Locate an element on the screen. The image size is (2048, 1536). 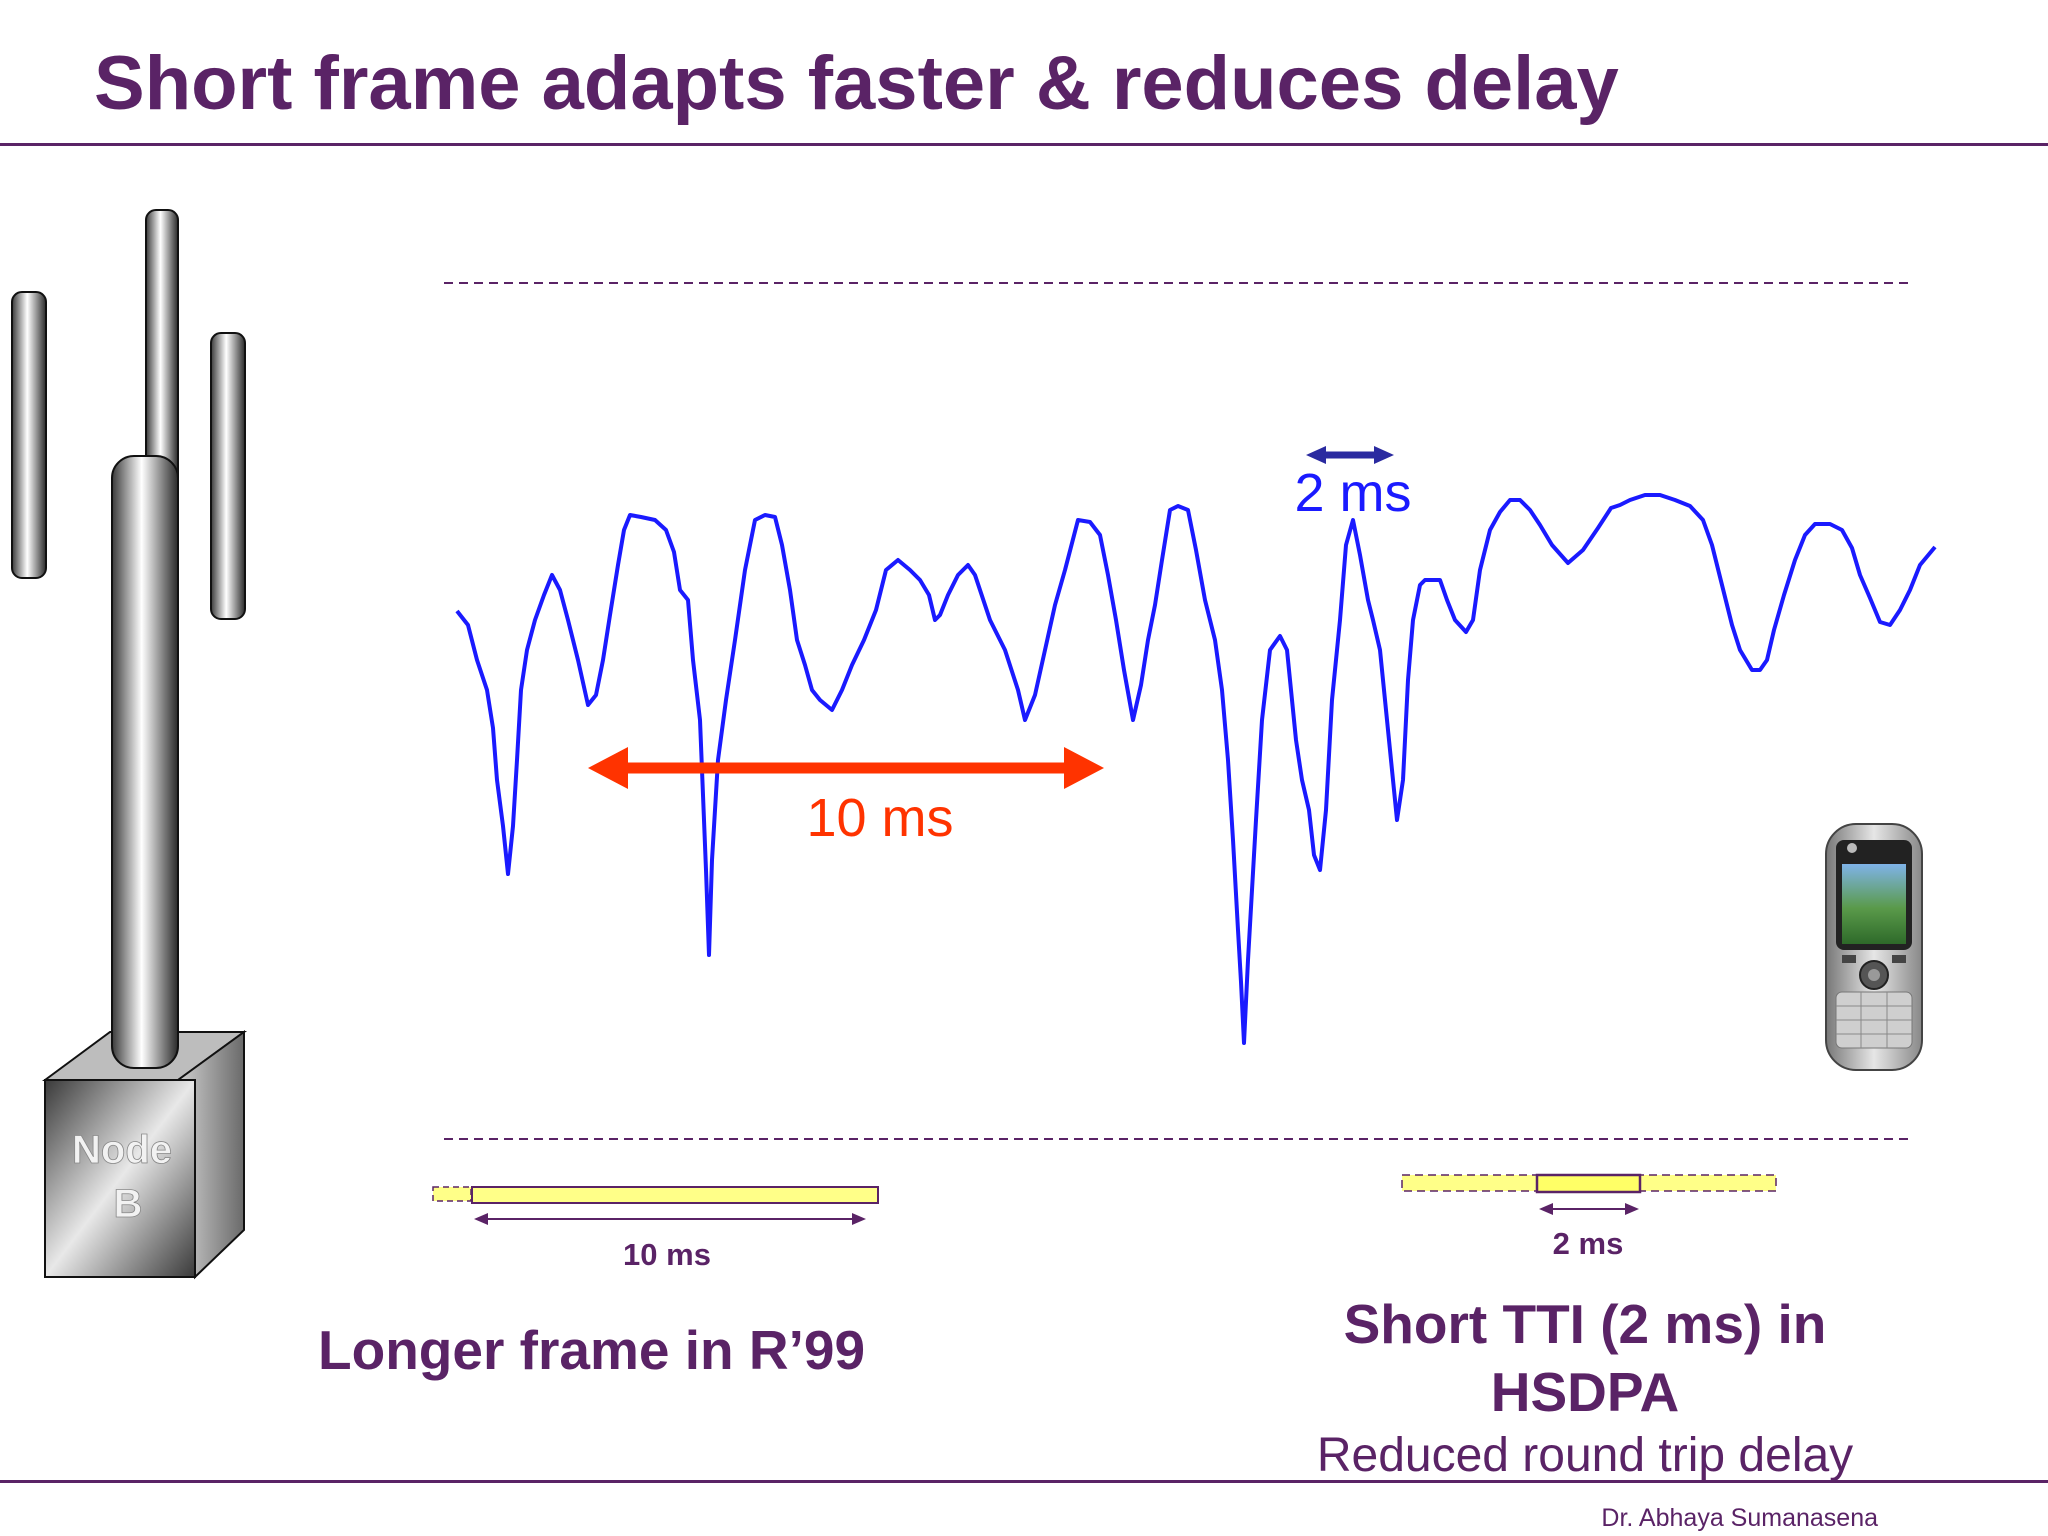
antenna-right is located at coordinates (228, 476).